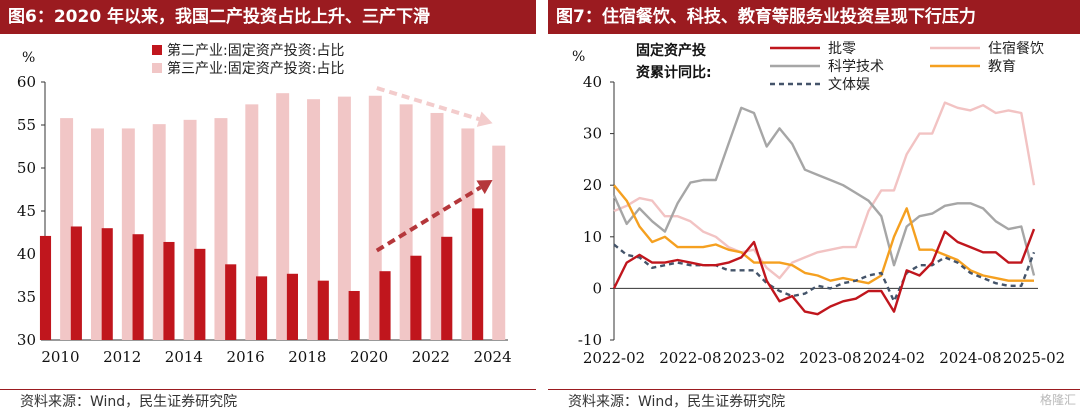 The width and height of the screenshot is (1080, 414). I want to click on left-chart-title-bar: 图6：2020 年以来，我国二产投资占比上升、三产下滑, so click(268, 17).